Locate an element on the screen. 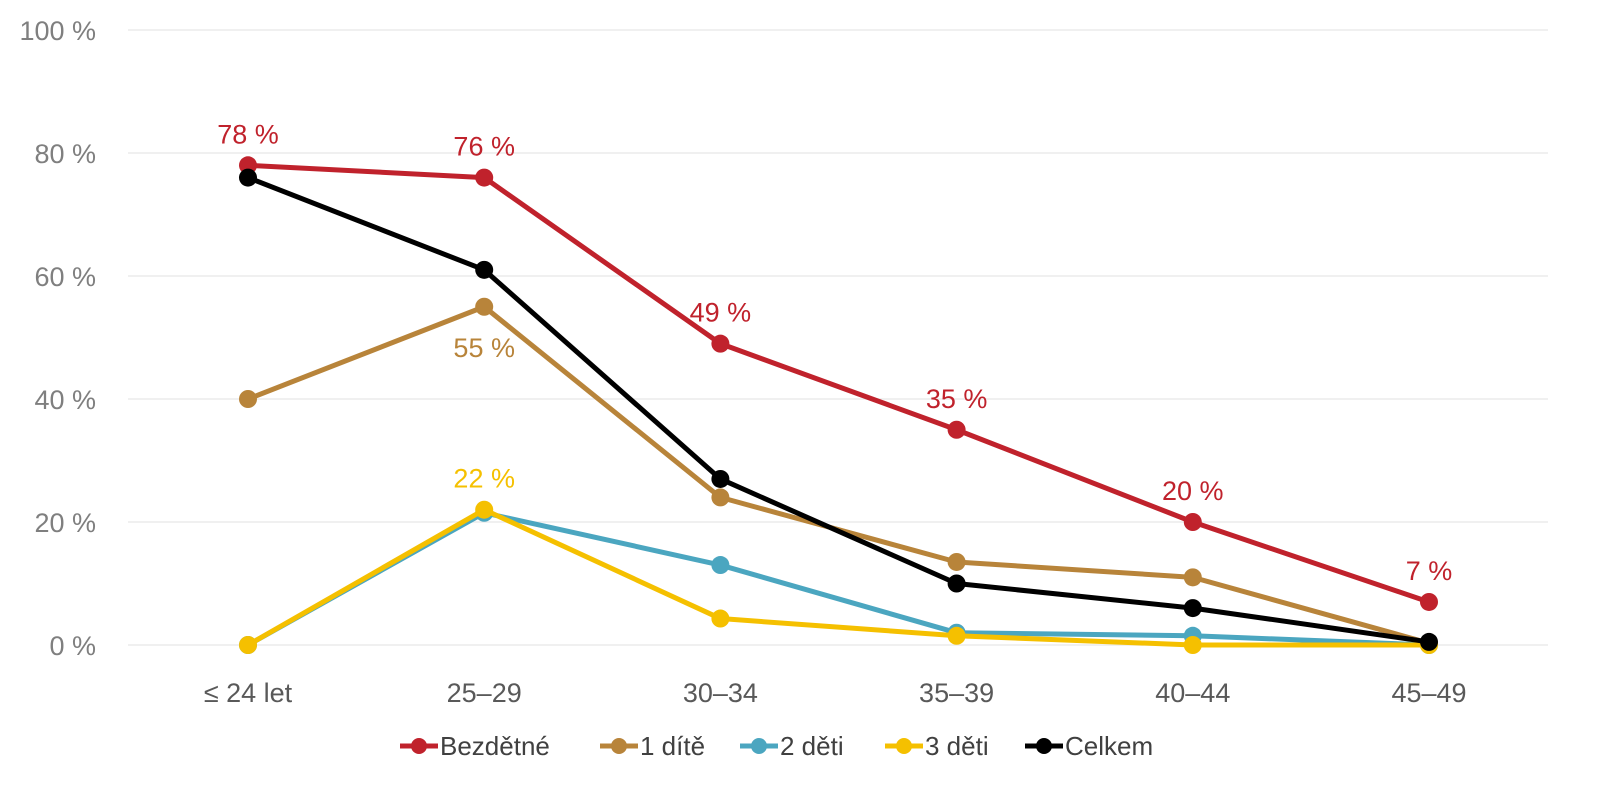 Image resolution: width=1602 pixels, height=800 pixels. y-tick-label: 60 % is located at coordinates (65, 277).